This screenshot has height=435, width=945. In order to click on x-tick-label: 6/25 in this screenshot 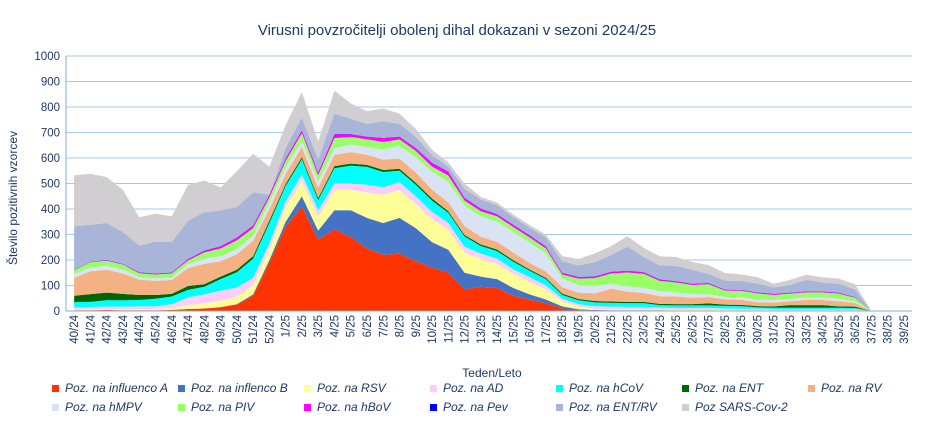, I will do `click(368, 326)`.